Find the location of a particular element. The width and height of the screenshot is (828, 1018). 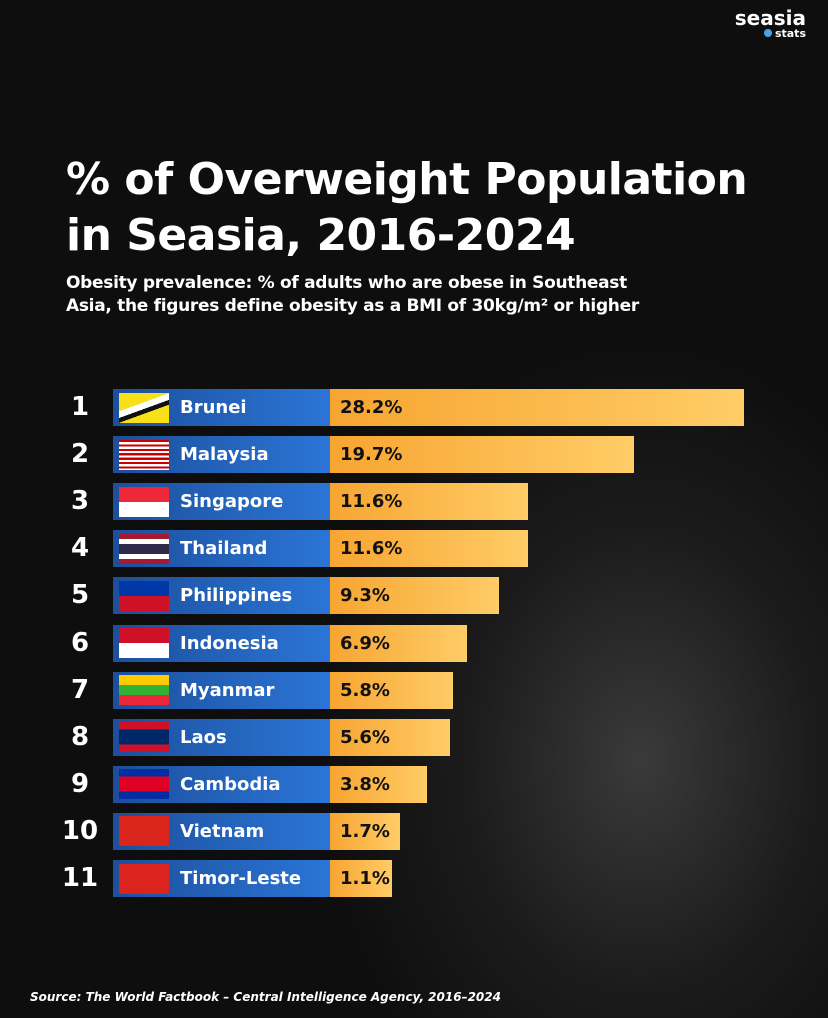

category-label: Vietnam is located at coordinates (222, 831).